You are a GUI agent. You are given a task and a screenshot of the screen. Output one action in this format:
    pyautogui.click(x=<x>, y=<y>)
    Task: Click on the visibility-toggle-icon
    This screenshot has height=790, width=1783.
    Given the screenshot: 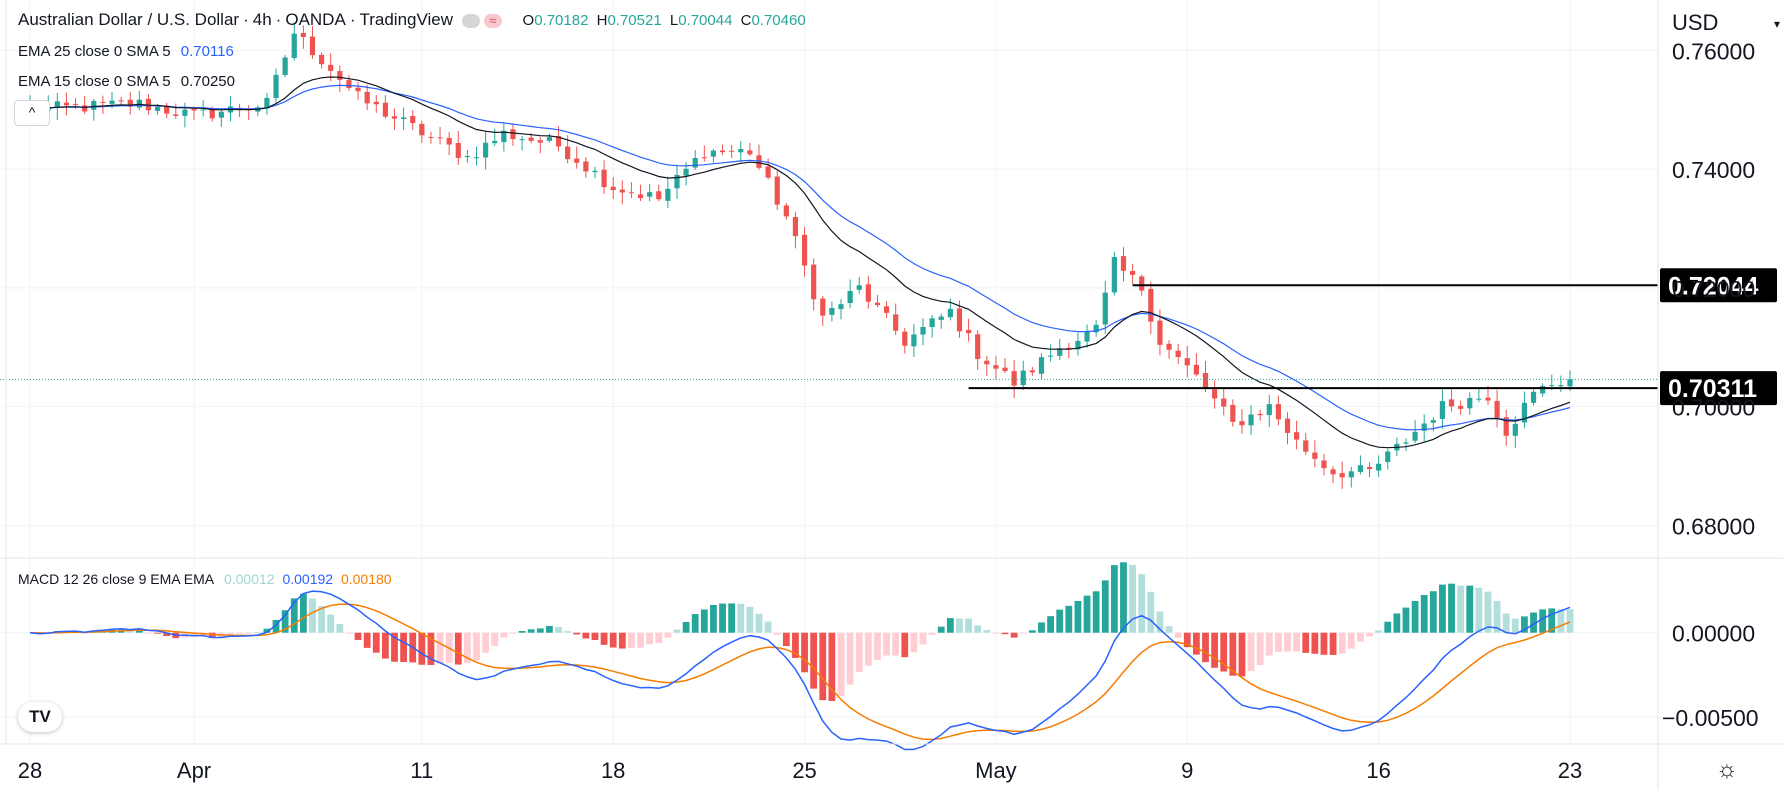 What is the action you would take?
    pyautogui.click(x=470, y=20)
    